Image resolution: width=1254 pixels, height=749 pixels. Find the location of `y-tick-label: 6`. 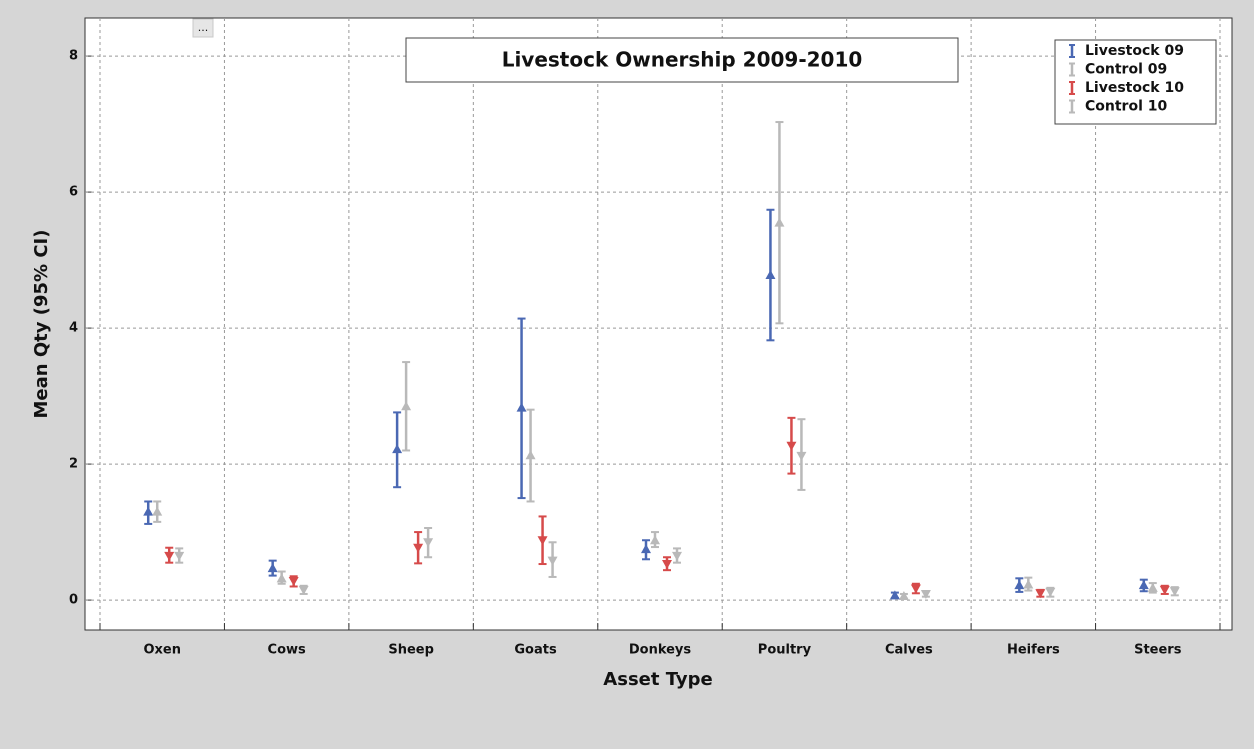

y-tick-label: 6 is located at coordinates (73, 192).